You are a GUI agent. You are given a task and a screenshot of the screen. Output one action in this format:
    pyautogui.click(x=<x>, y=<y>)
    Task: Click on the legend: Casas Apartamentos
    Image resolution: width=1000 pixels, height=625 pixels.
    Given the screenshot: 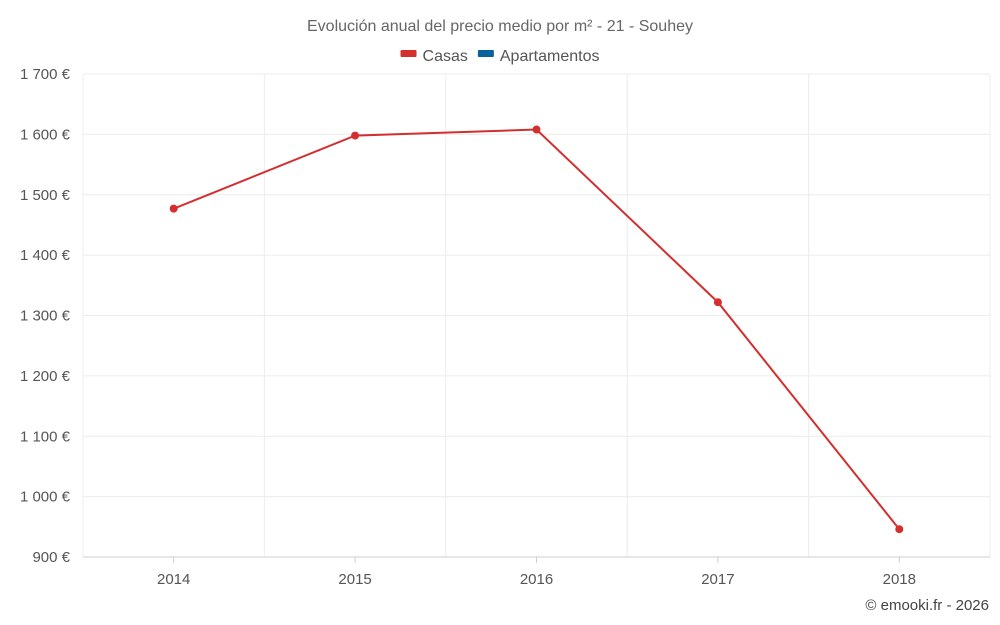 What is the action you would take?
    pyautogui.click(x=500, y=56)
    